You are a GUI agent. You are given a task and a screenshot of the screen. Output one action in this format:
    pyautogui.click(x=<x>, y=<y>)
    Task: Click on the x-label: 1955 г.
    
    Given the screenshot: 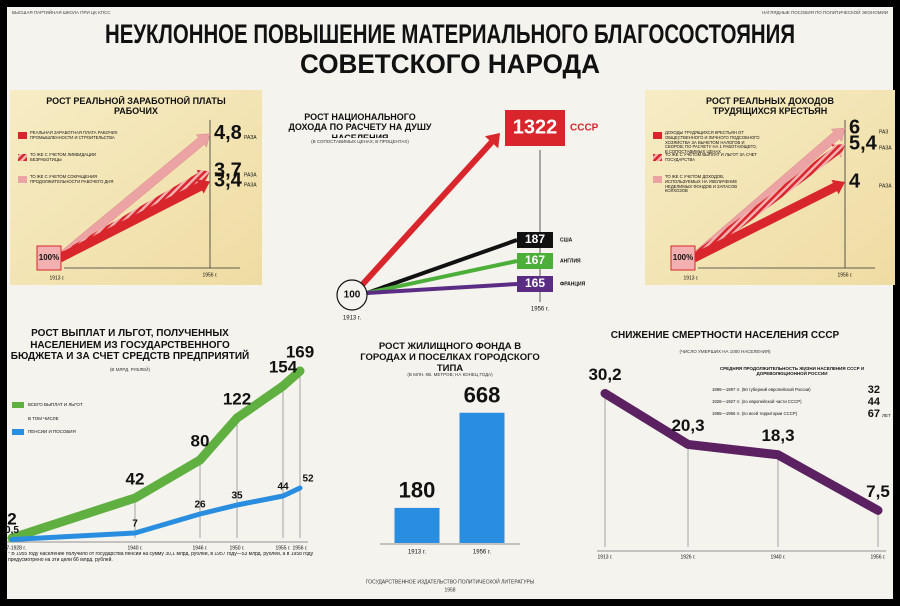 What is the action you would take?
    pyautogui.click(x=282, y=548)
    